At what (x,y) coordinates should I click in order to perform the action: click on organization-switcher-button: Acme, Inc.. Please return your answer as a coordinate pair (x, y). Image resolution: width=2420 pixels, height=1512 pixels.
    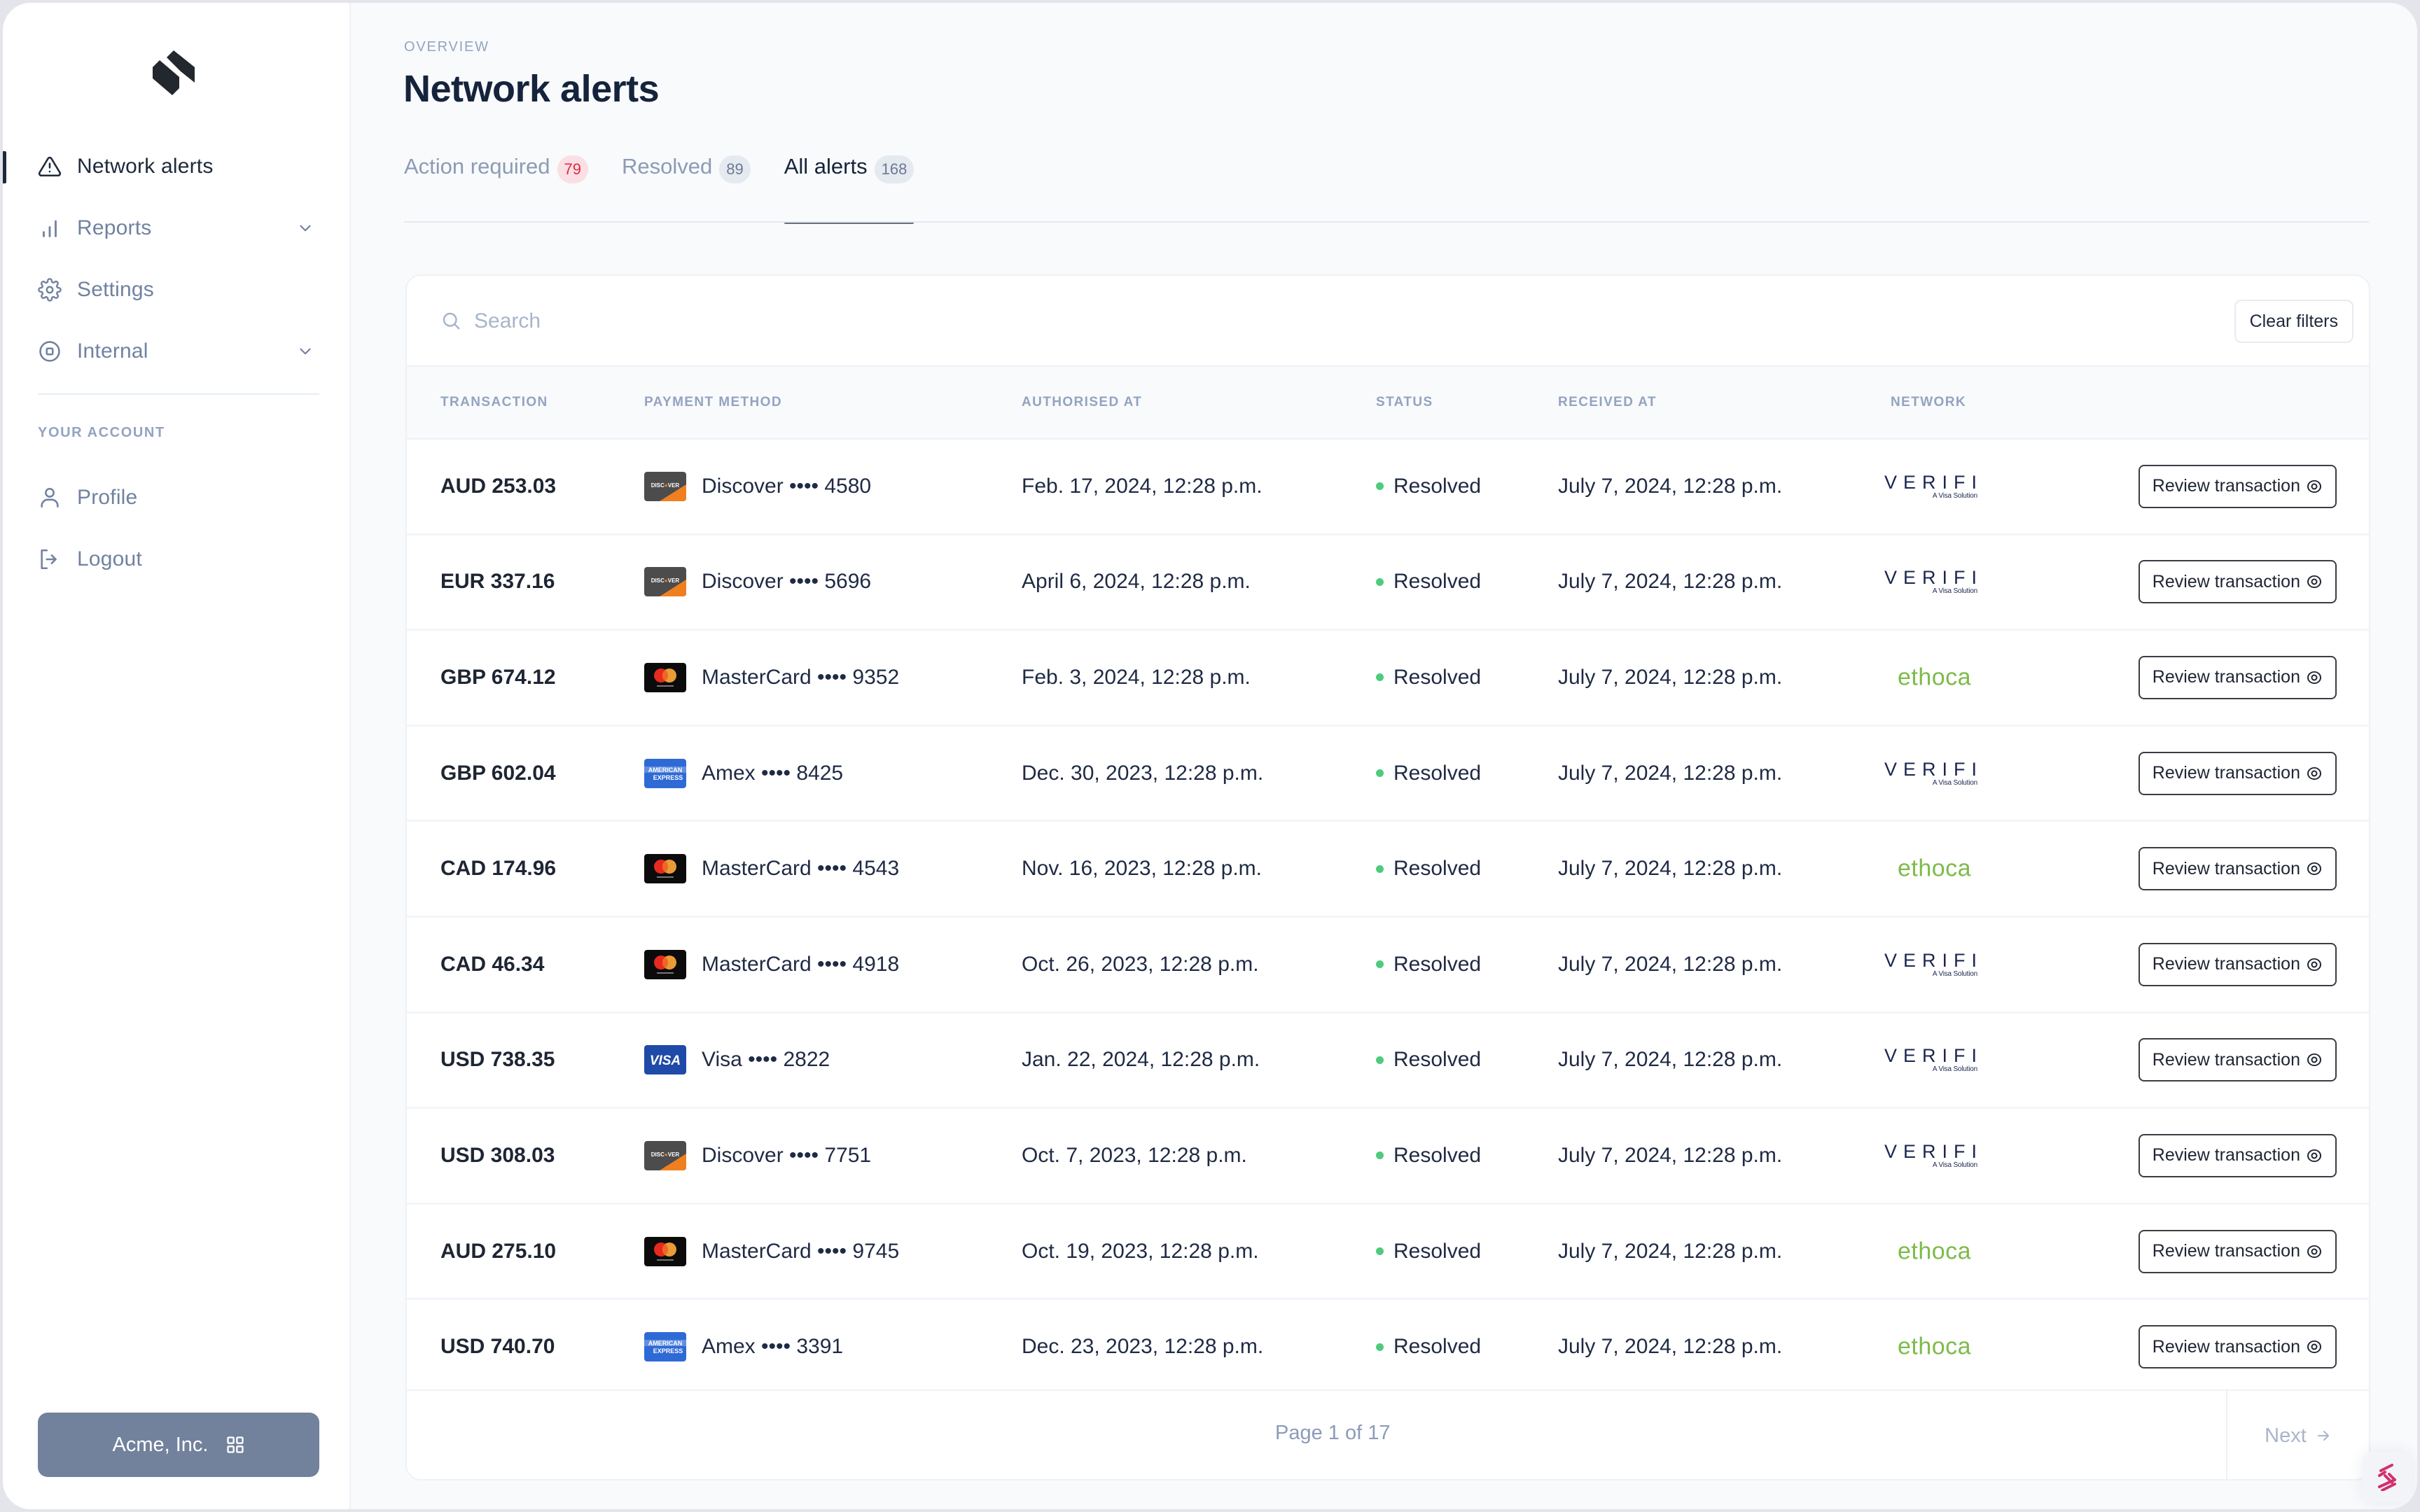
    Looking at the image, I should click on (178, 1445).